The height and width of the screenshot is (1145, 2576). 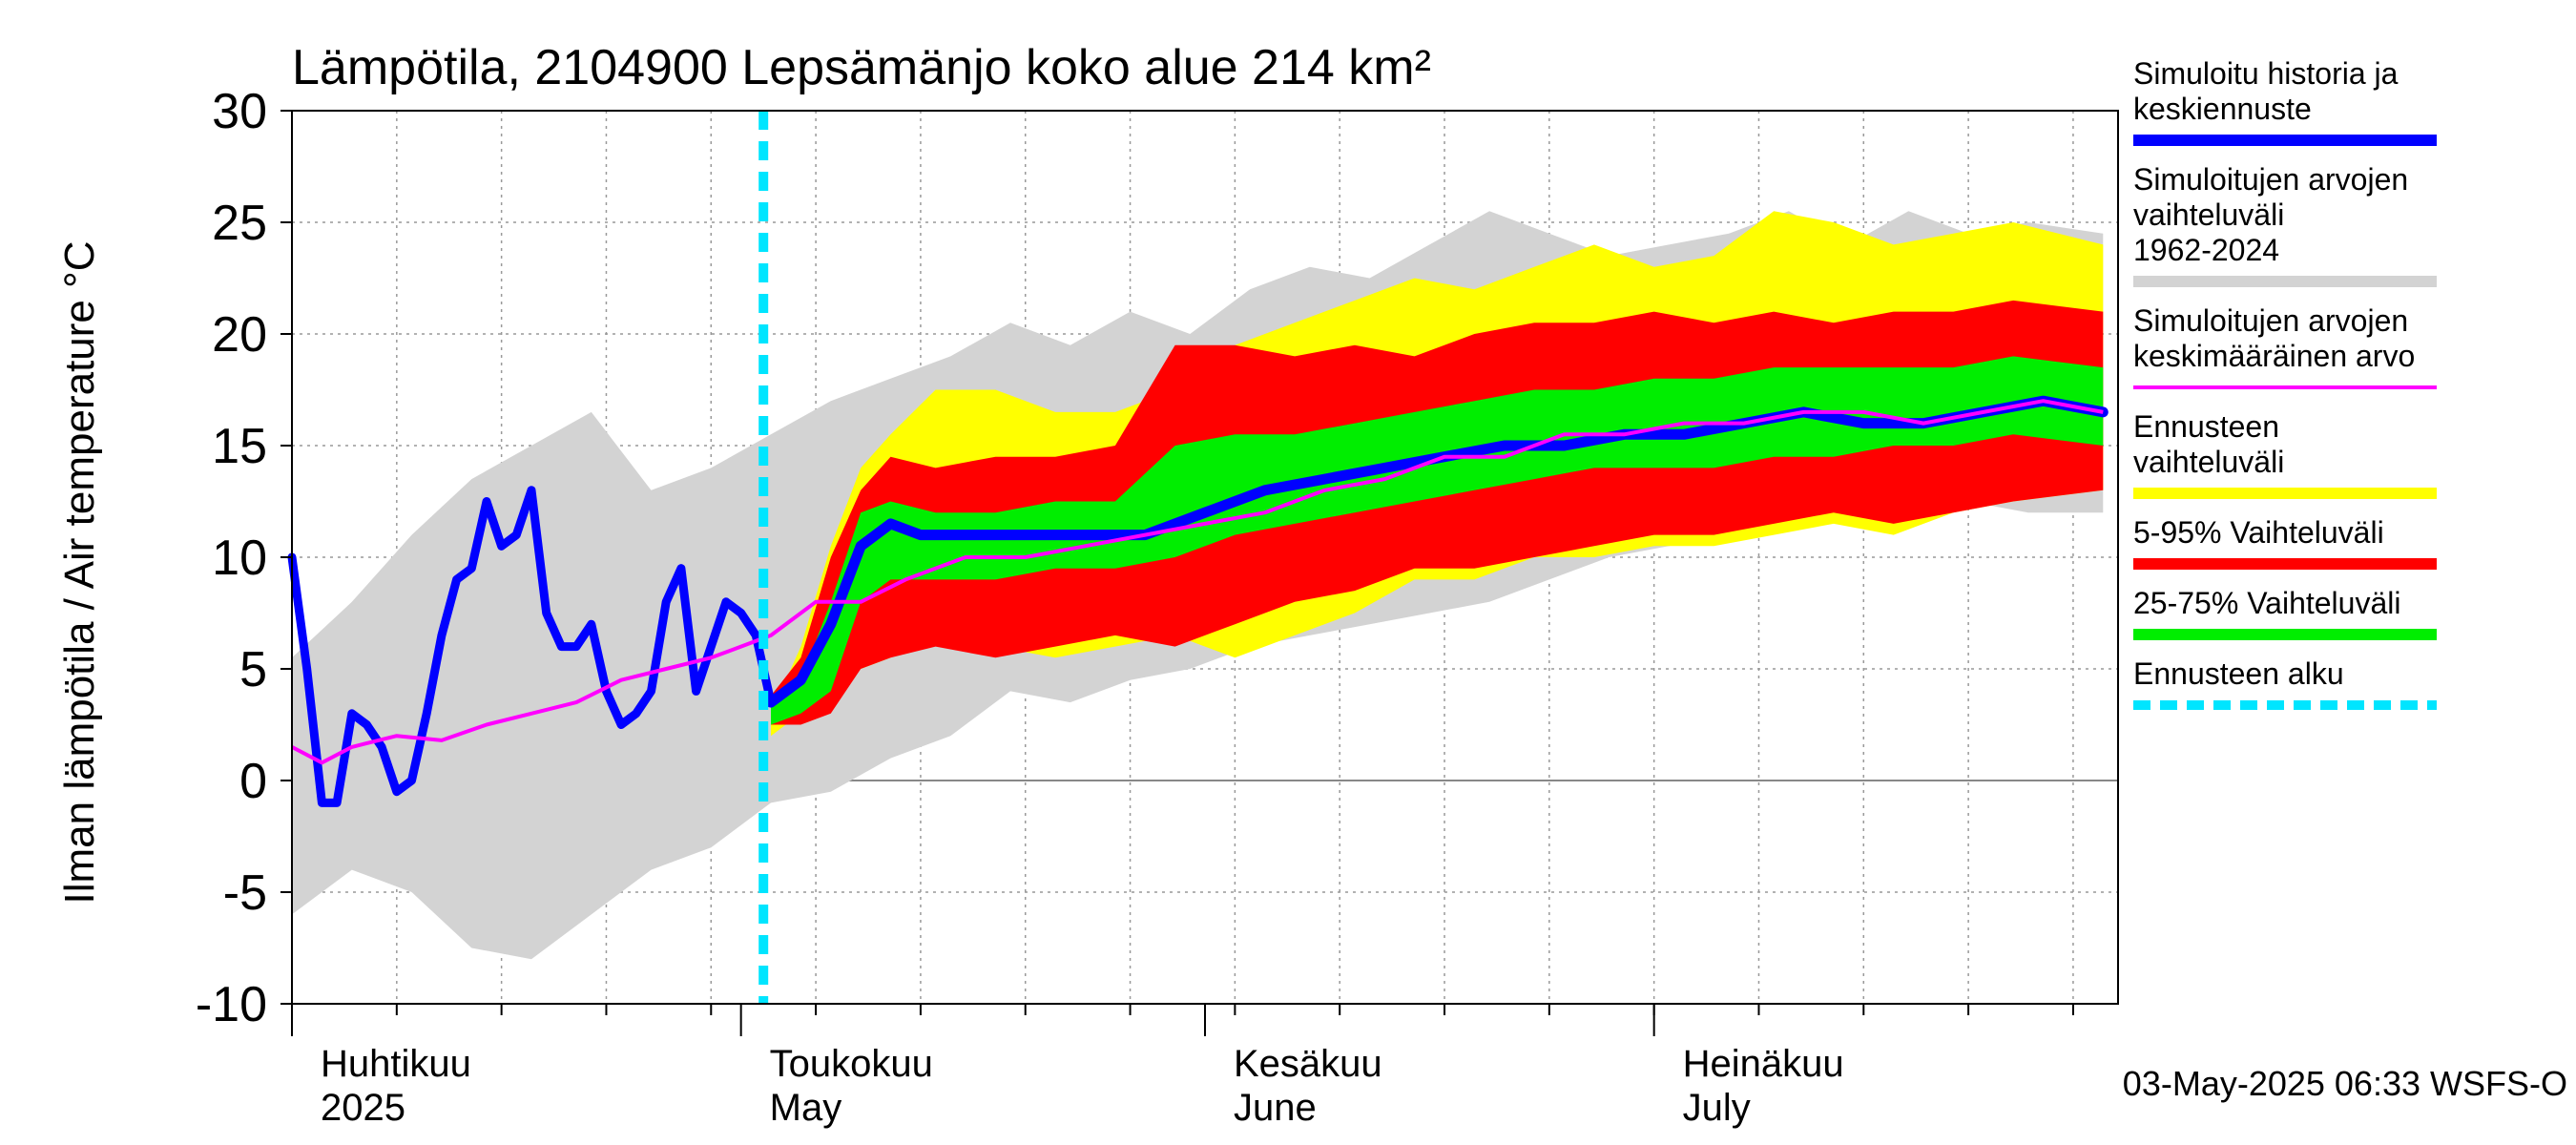 I want to click on month-label: Heinäkuu, so click(x=1763, y=1064).